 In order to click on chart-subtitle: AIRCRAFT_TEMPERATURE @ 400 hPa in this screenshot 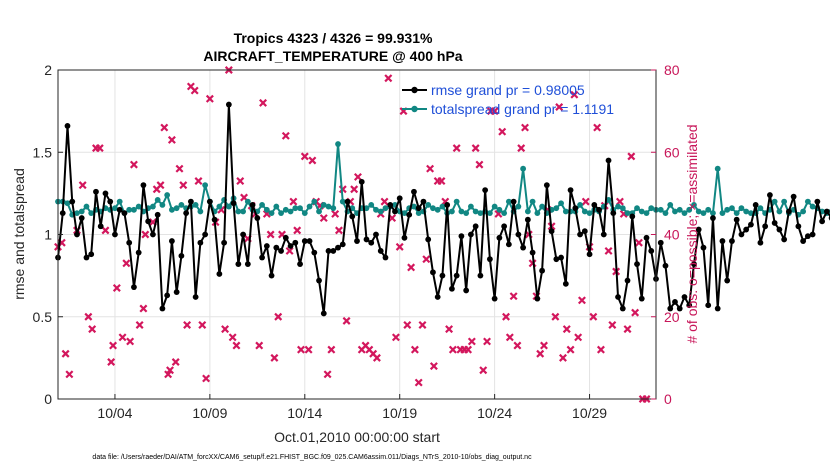, I will do `click(332, 56)`.